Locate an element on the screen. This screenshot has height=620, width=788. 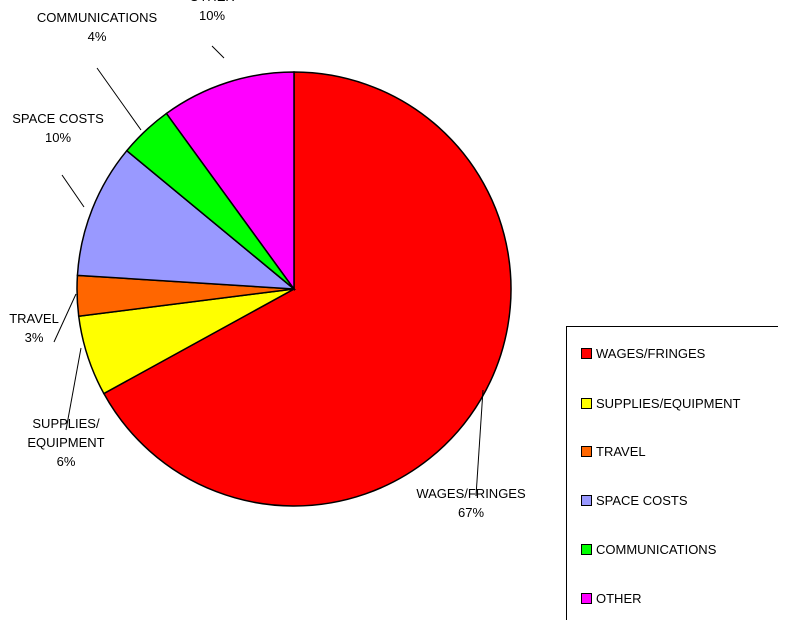
legend-swatch-communications is located at coordinates (586, 549).